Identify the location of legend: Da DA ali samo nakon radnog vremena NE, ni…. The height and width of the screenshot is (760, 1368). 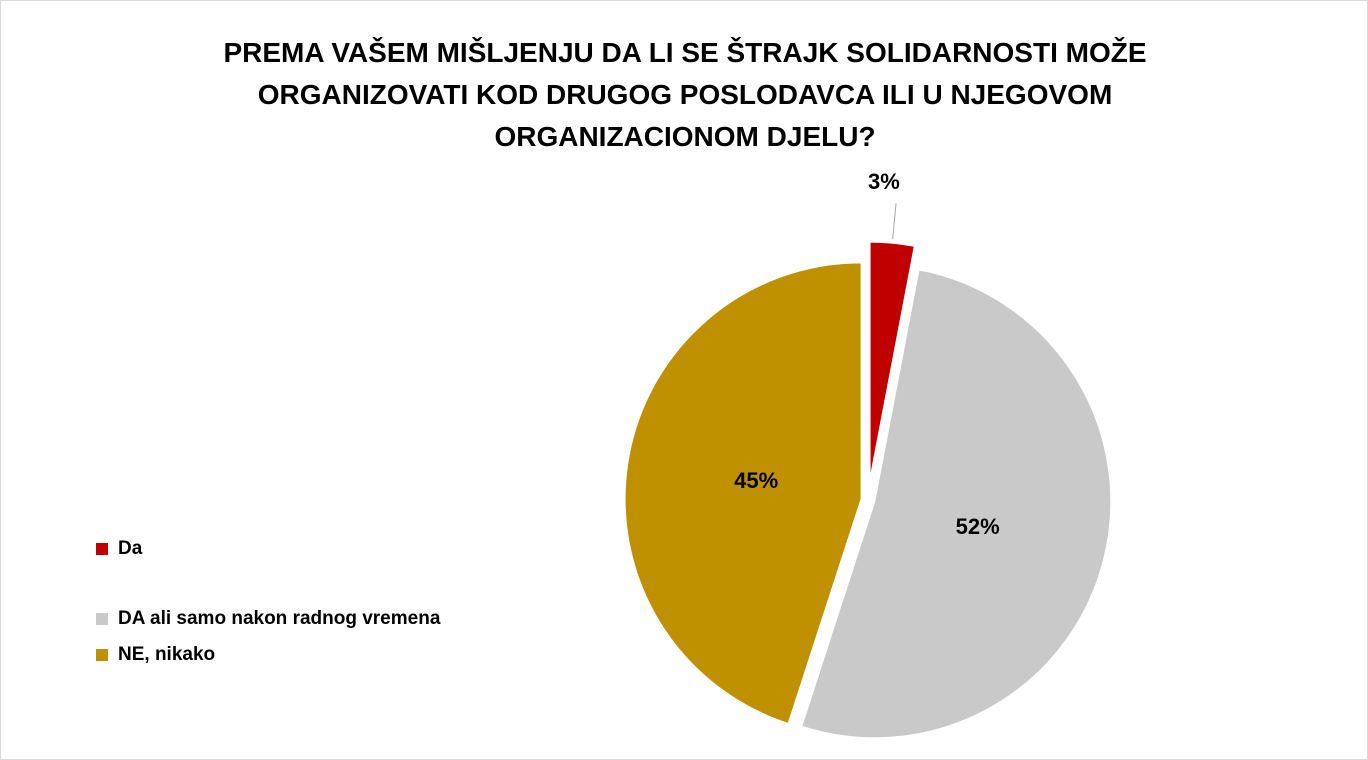
(281, 603).